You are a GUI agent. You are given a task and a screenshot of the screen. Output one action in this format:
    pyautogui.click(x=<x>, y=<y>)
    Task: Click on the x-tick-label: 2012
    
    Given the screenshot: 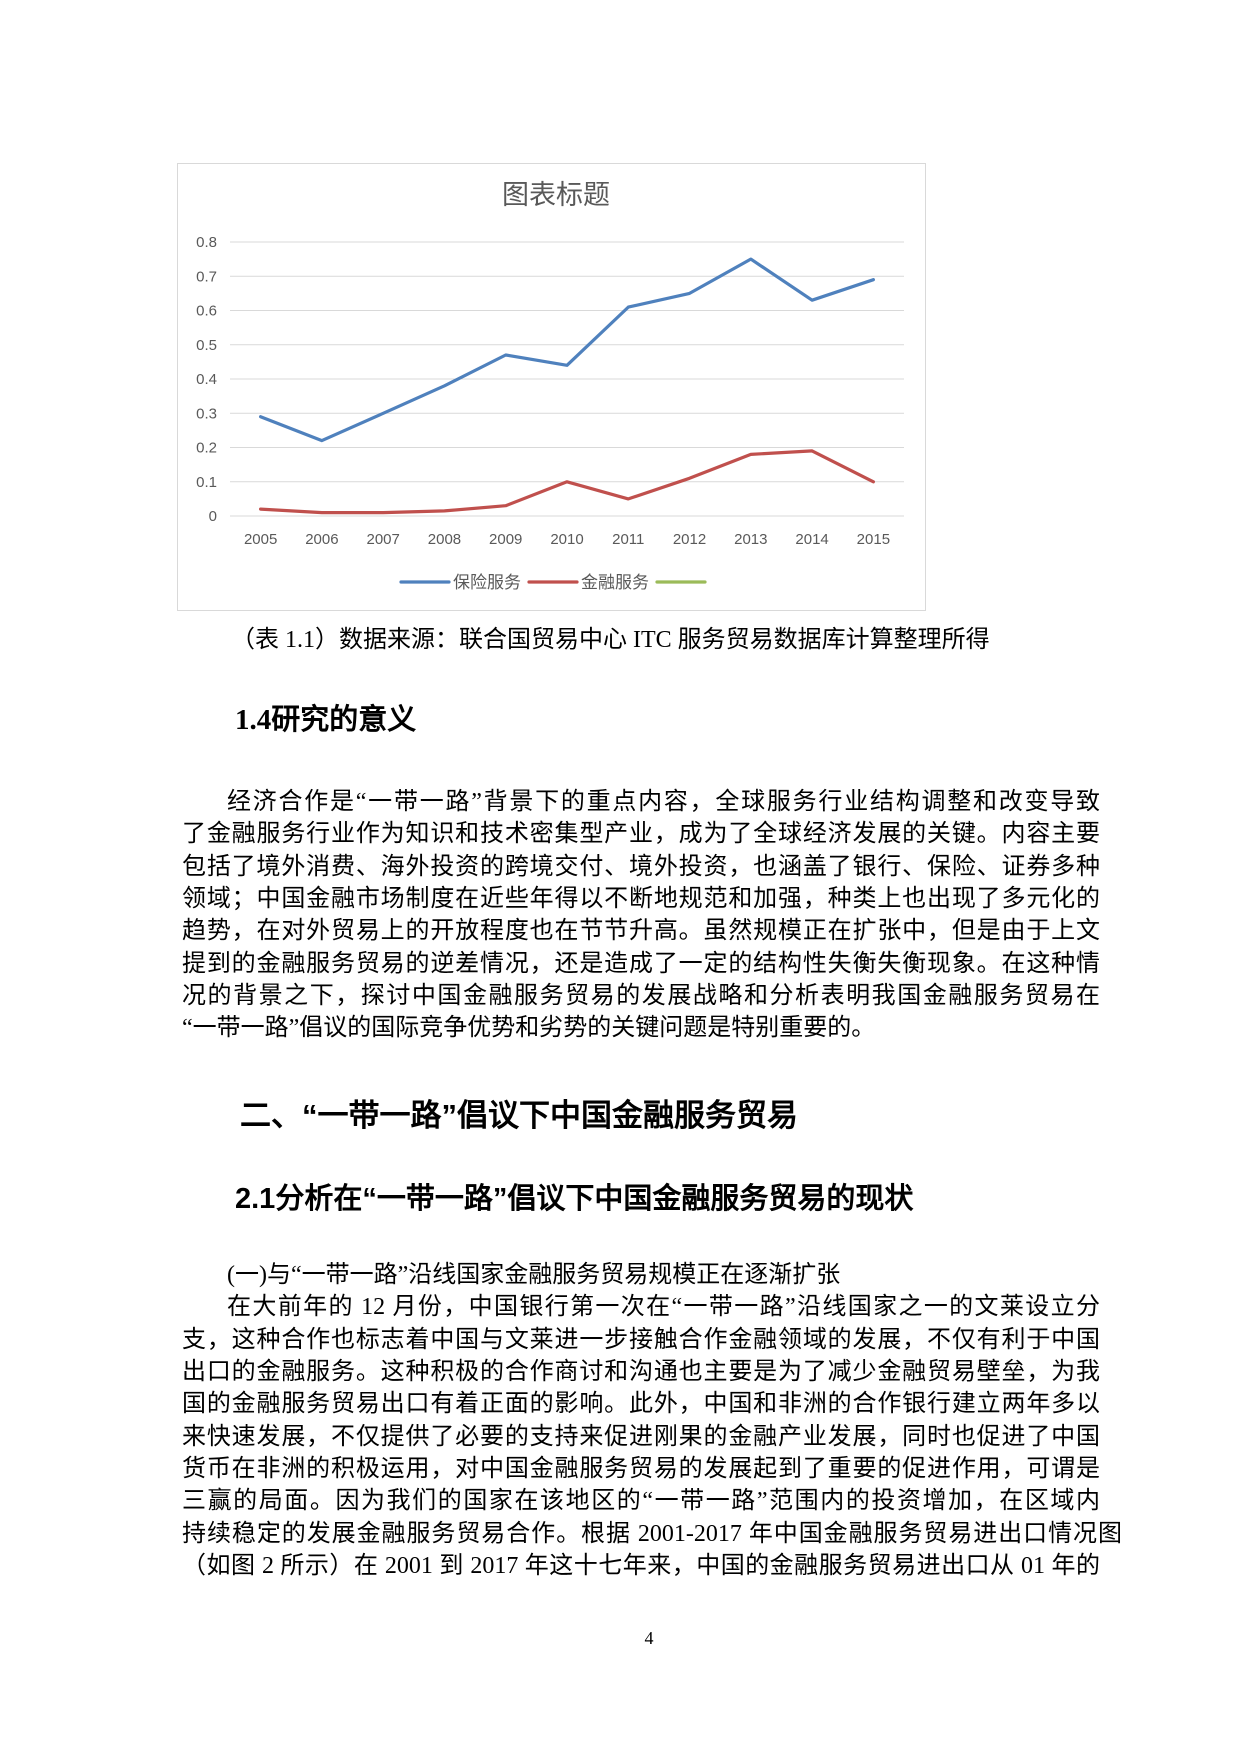 What is the action you would take?
    pyautogui.click(x=689, y=539)
    